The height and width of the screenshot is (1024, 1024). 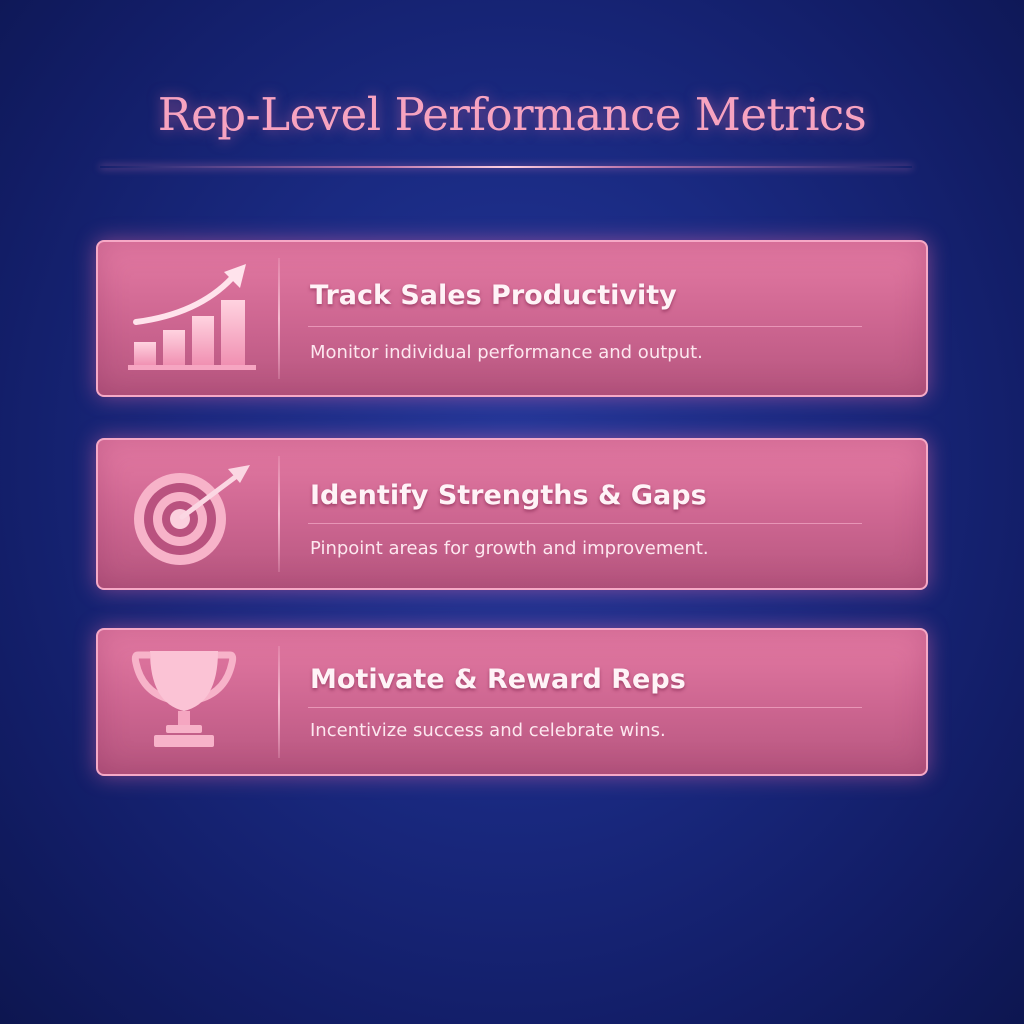 What do you see at coordinates (512, 114) in the screenshot?
I see `page-title: Rep-Level Performance Metrics` at bounding box center [512, 114].